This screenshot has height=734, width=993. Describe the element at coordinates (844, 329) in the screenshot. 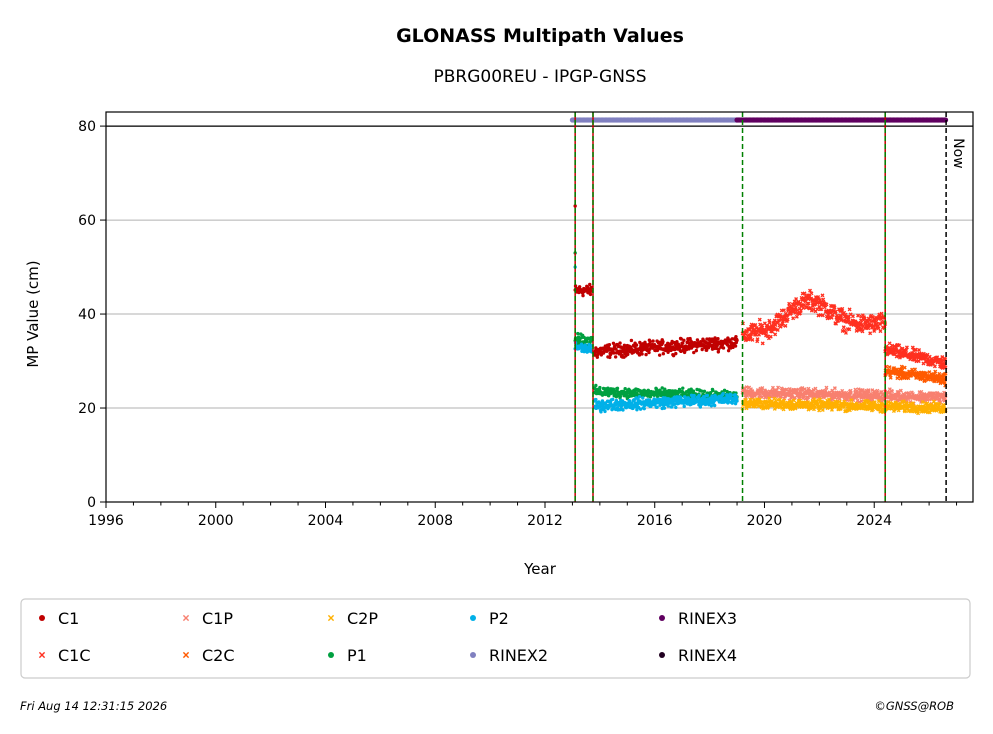

I see `series-c1c` at that location.